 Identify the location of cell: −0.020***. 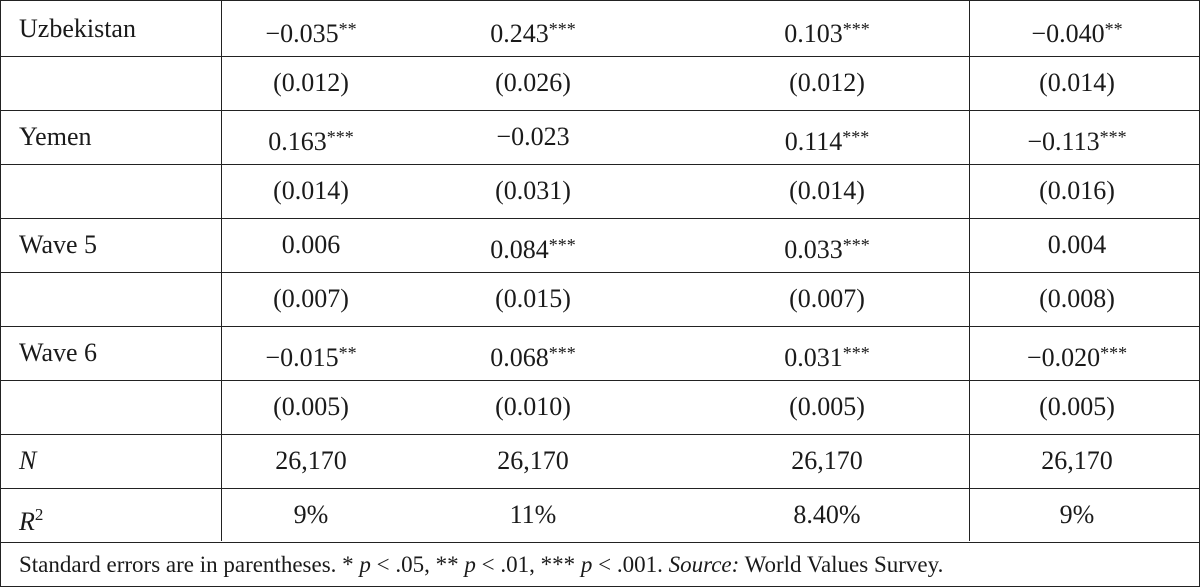
(1077, 355).